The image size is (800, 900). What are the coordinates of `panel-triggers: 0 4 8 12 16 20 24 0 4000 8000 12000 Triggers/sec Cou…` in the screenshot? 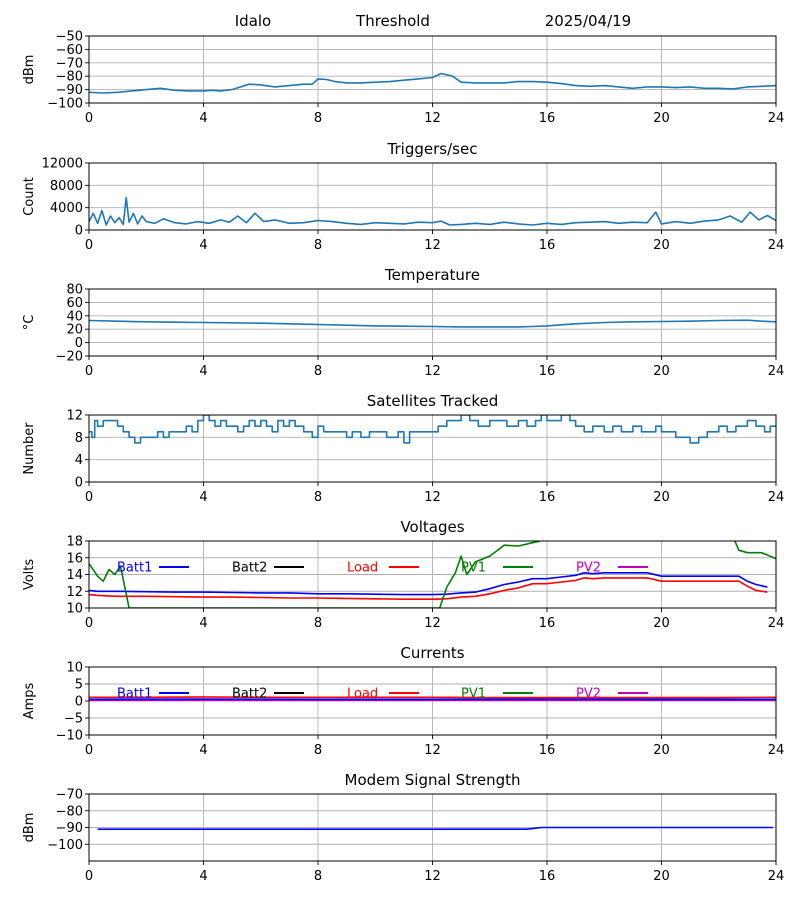 It's located at (403, 196).